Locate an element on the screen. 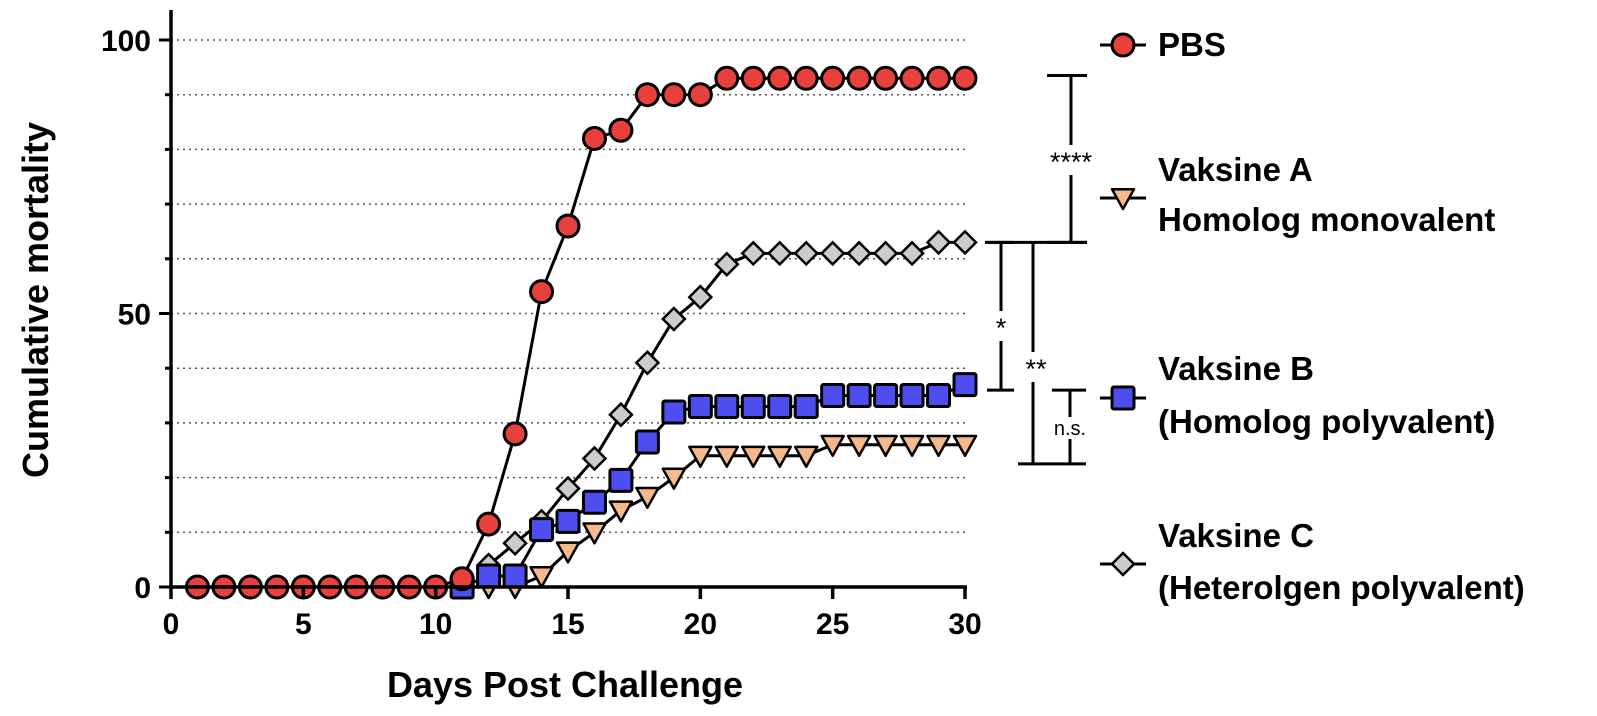 The height and width of the screenshot is (716, 1597). legend-label-vaksine-b: Vaksine B is located at coordinates (1236, 368).